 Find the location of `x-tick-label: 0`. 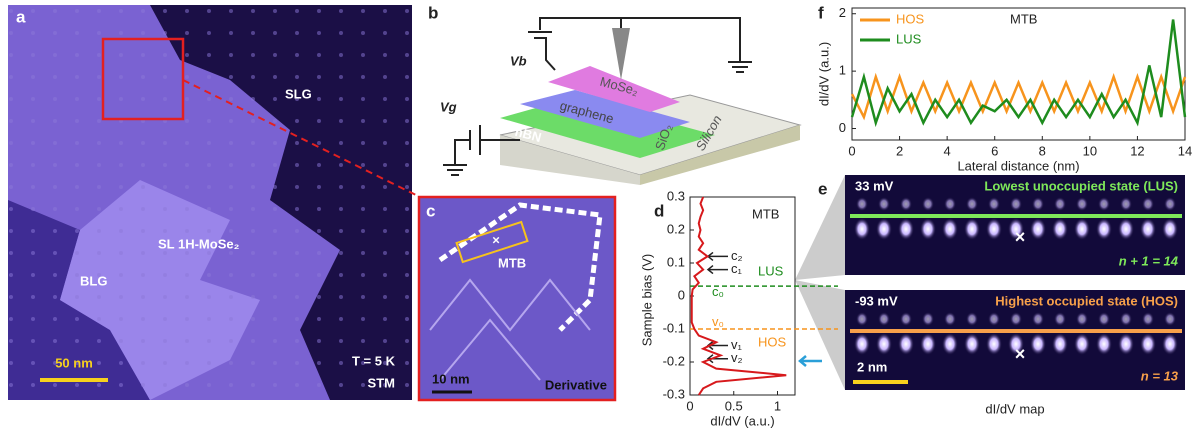

x-tick-label: 0 is located at coordinates (851, 150).